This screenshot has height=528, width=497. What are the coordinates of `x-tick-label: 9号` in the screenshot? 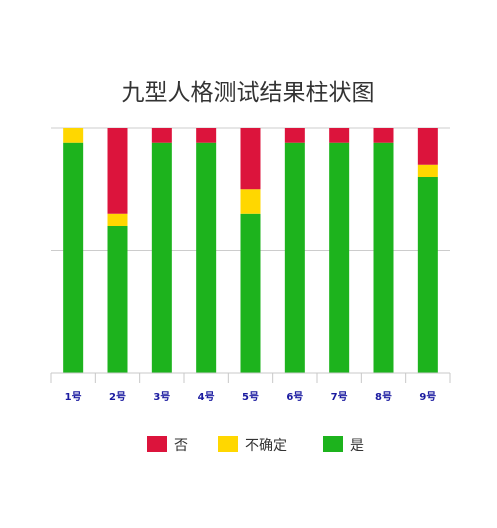 It's located at (427, 397).